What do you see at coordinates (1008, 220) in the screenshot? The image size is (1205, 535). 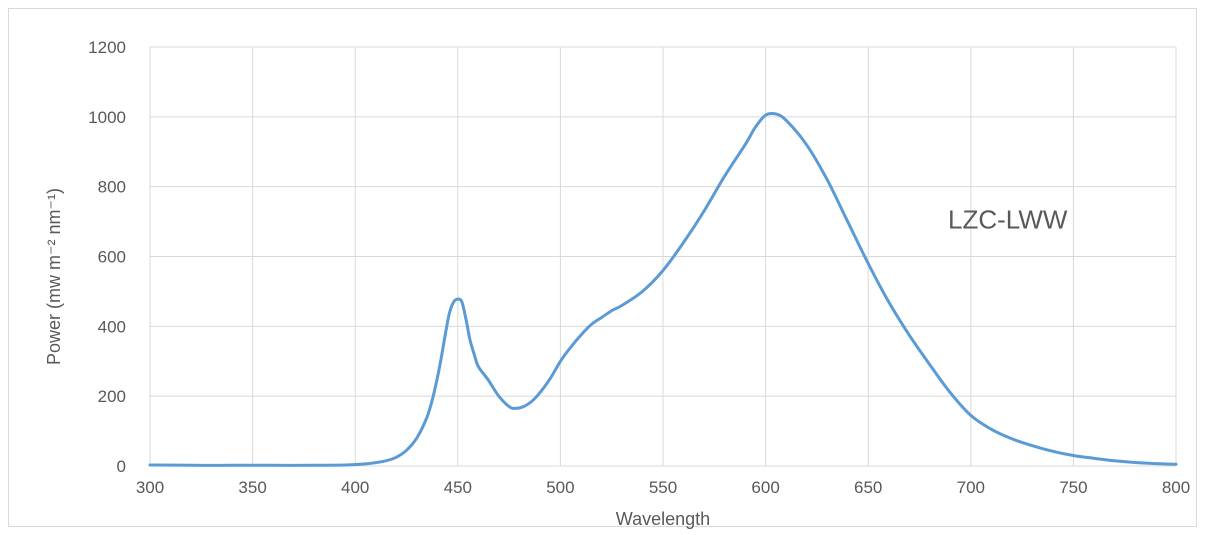 I see `series-annotation-label: LZC-LWW` at bounding box center [1008, 220].